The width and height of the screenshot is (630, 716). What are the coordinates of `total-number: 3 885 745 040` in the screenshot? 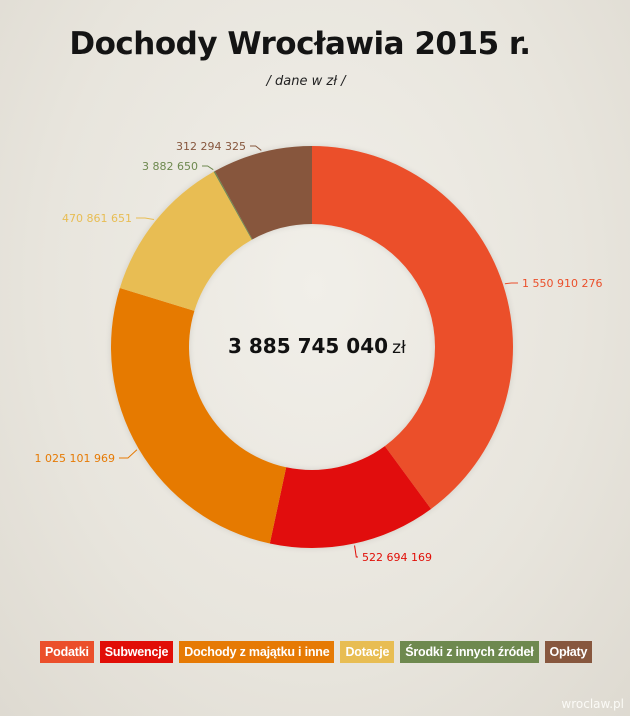 It's located at (308, 346).